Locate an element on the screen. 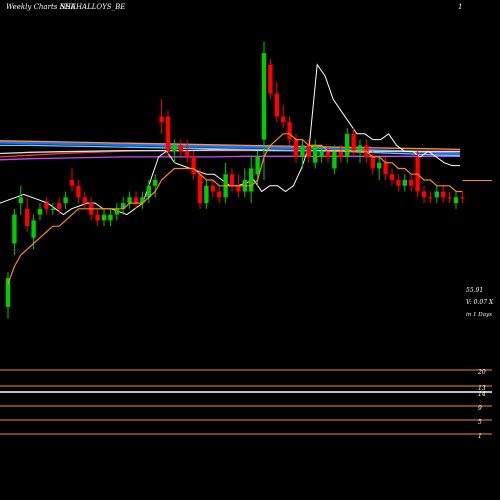  last-price-label: 55.91 is located at coordinates (474, 290).